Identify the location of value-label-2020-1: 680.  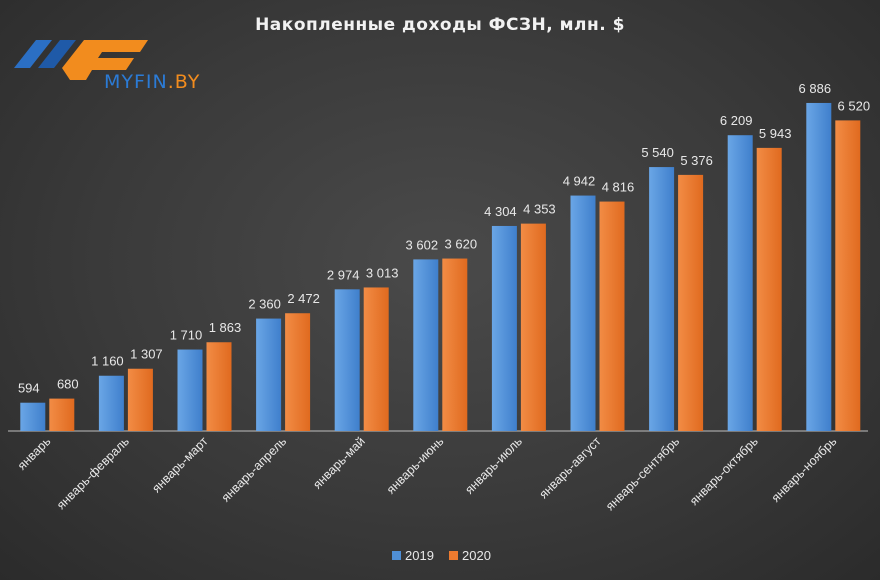
(68, 384).